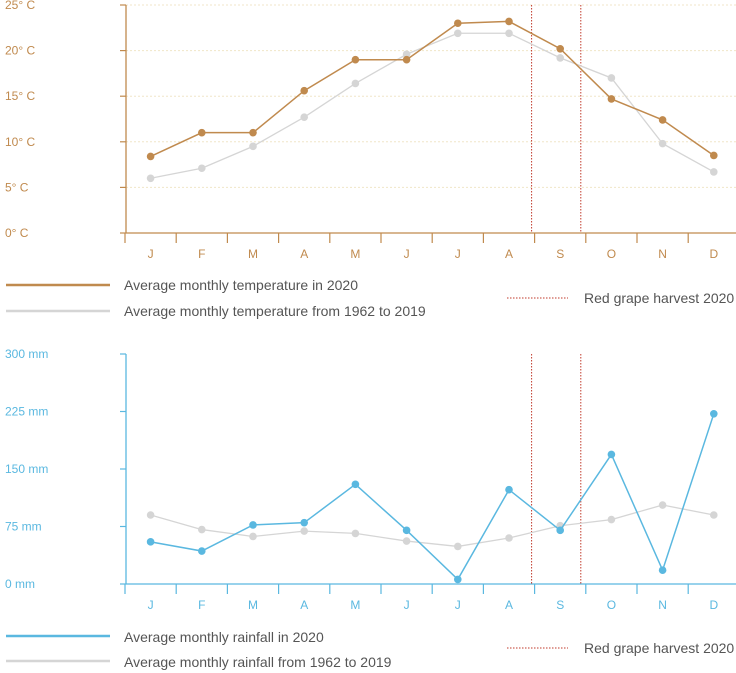 The width and height of the screenshot is (736, 673). I want to click on temp-month-label: D, so click(713, 254).